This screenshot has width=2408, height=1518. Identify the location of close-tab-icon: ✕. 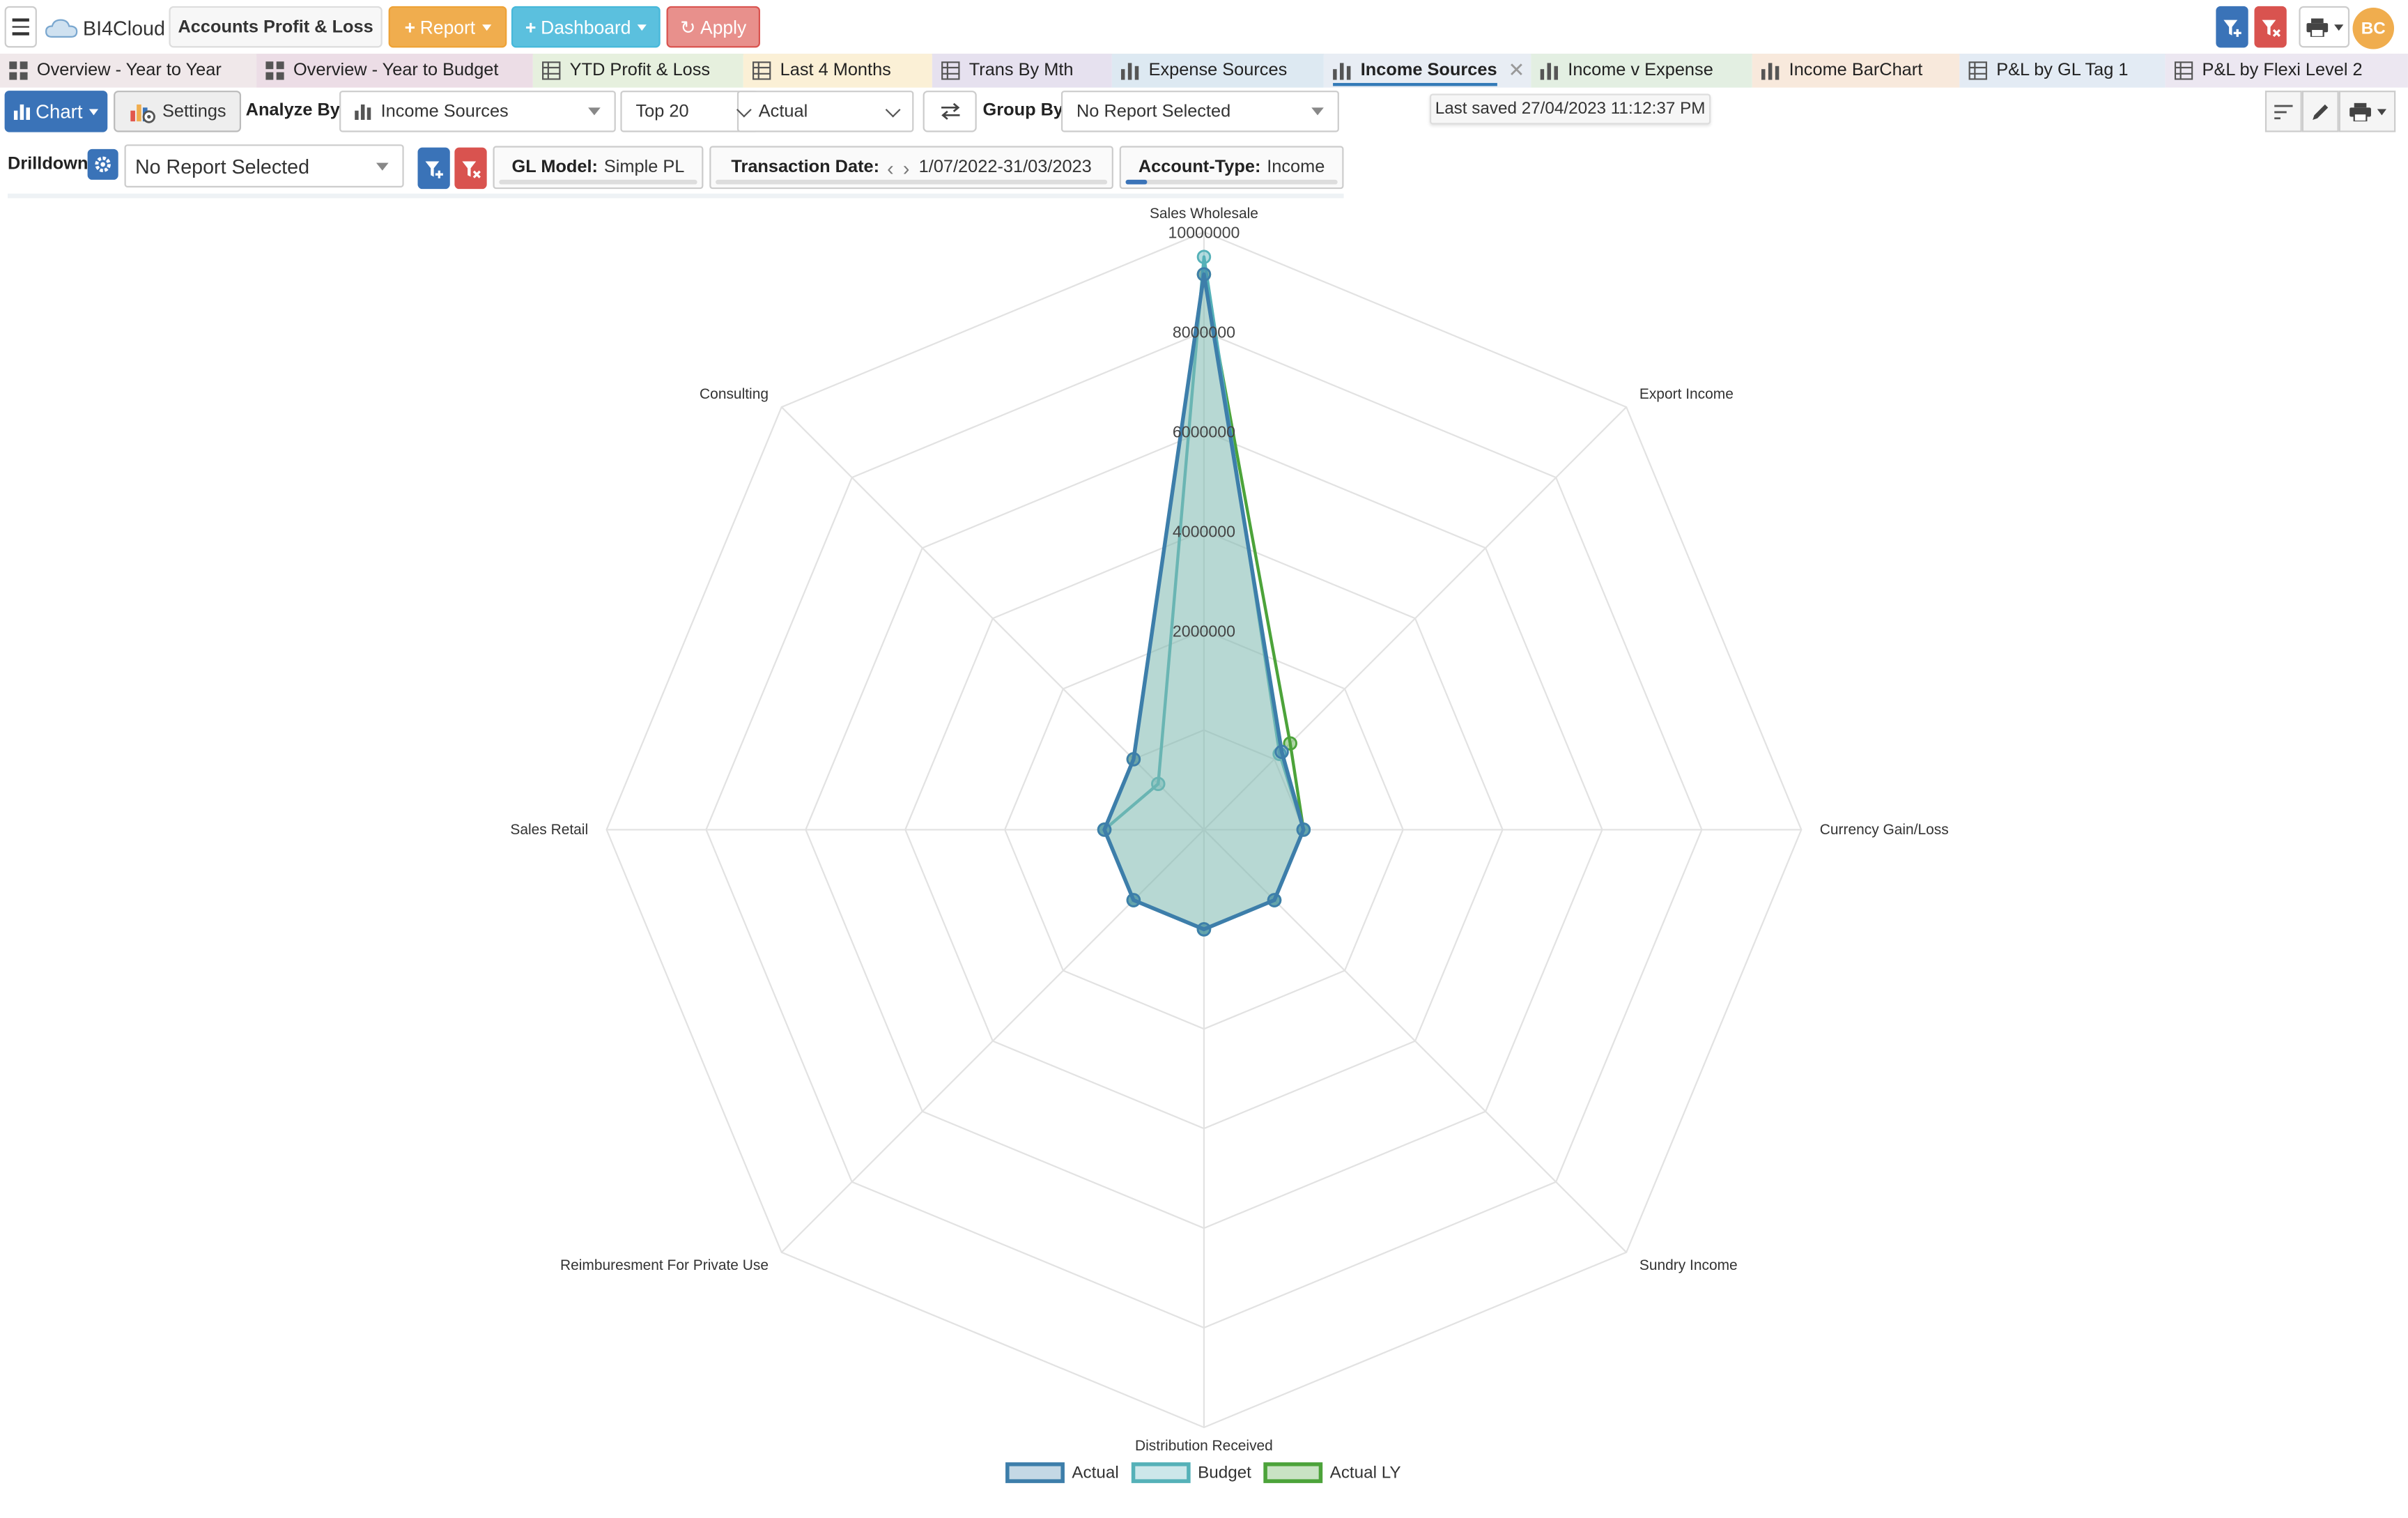
(1517, 70).